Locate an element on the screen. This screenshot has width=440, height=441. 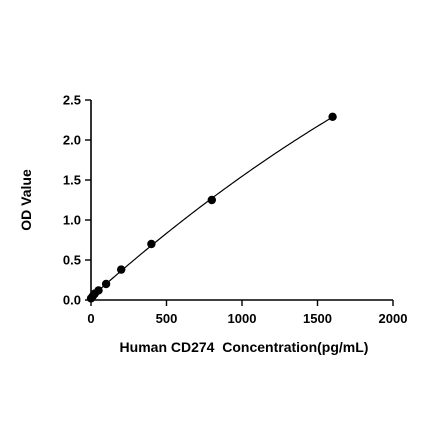
x-axis-title: Human CD274 Concentration(pg/mL) is located at coordinates (244, 347).